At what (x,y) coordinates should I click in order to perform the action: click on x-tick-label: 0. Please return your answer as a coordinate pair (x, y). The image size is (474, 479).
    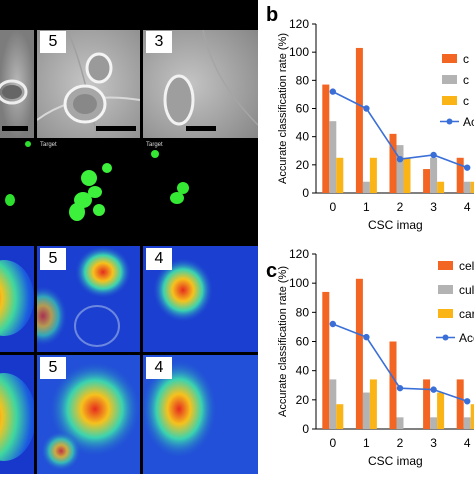
    Looking at the image, I should click on (332, 207).